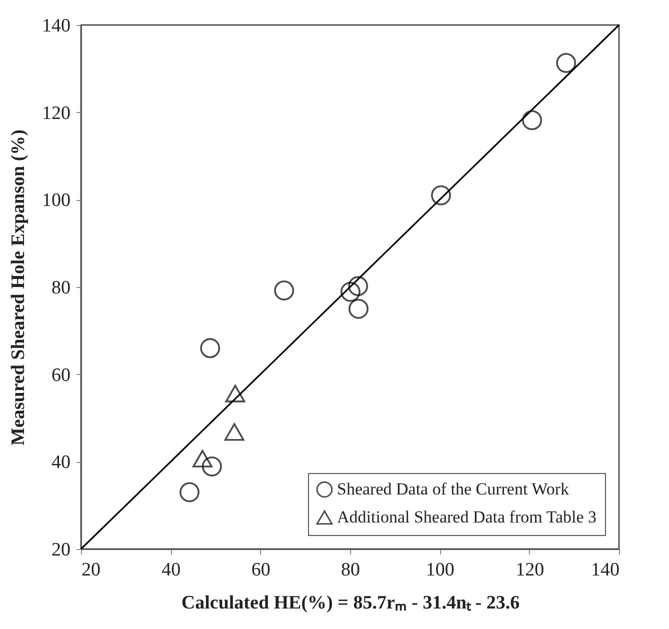 The height and width of the screenshot is (629, 669). What do you see at coordinates (350, 603) in the screenshot?
I see `x-axis-title: Calculated HE(%) = 85.7rₘ - 31.4nₜ - 23.6` at bounding box center [350, 603].